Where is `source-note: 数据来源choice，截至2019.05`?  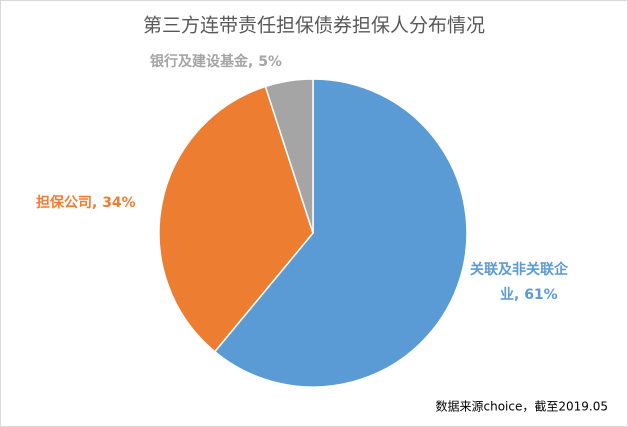
source-note: 数据来源choice，截至2019.05 is located at coordinates (522, 406).